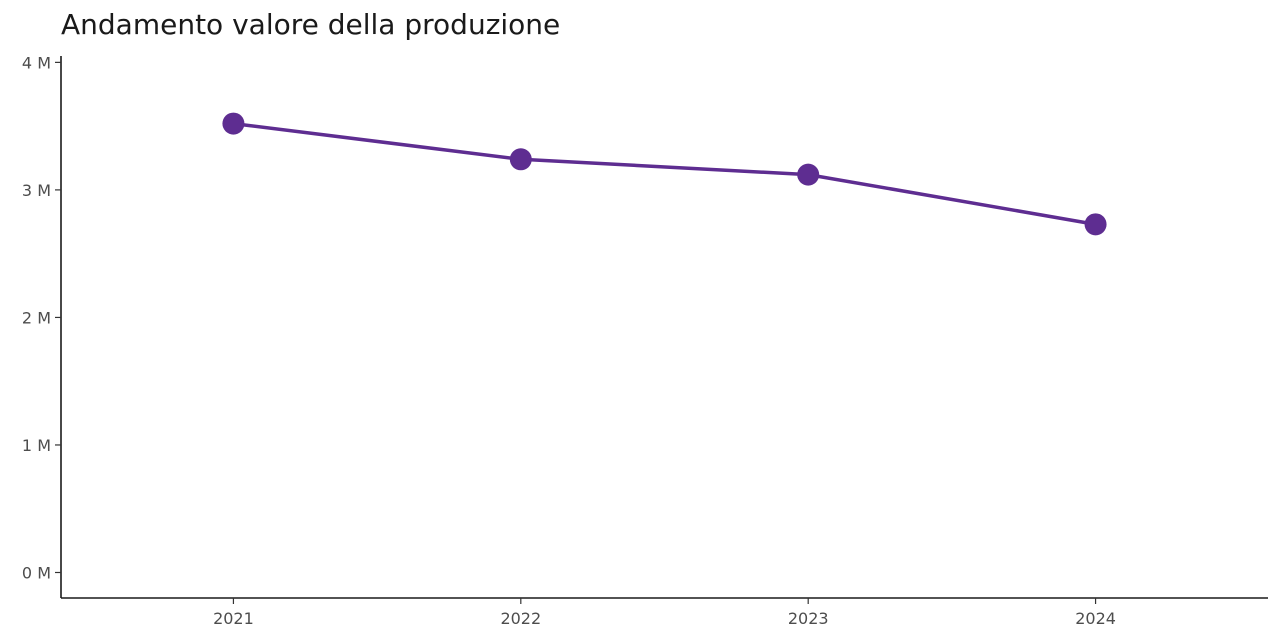 This screenshot has height=630, width=1271. I want to click on y-tick-label: 2 M, so click(36, 317).